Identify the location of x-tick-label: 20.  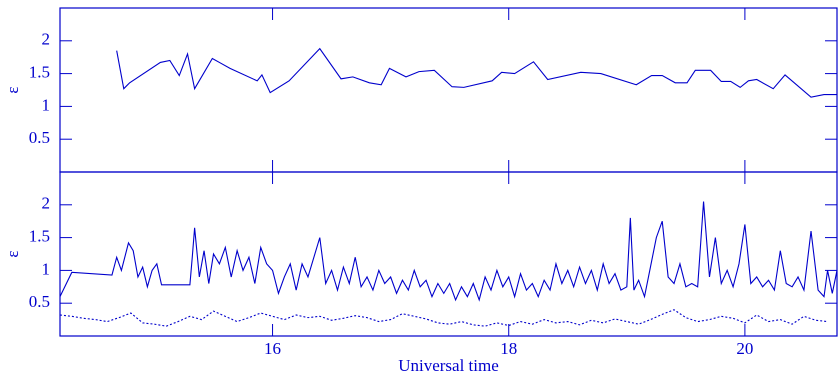
(744, 348).